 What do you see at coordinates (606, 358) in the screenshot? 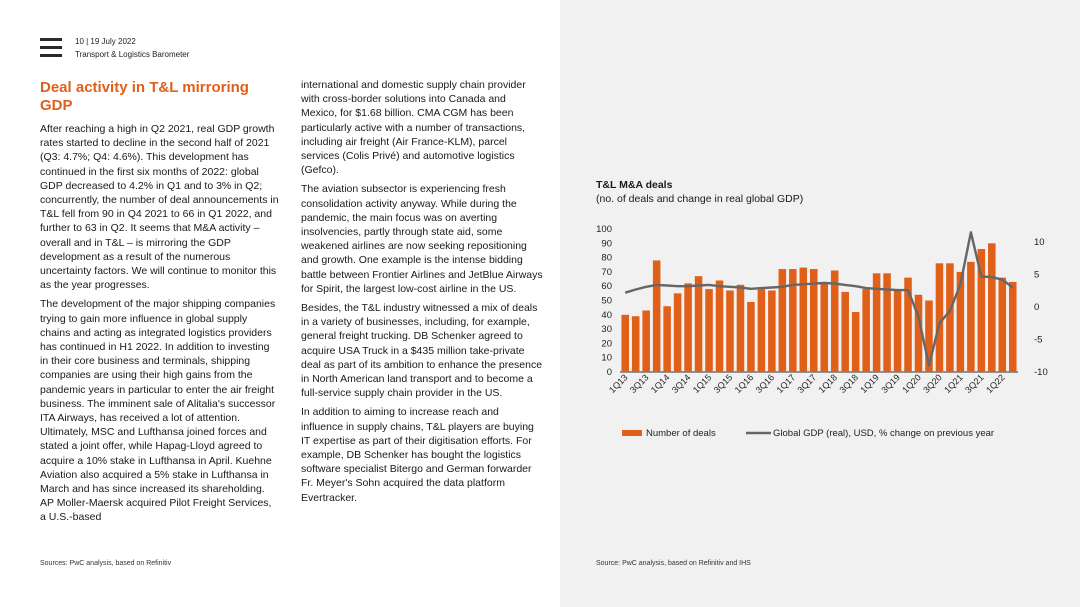
I see `y-left-tick-label: 10` at bounding box center [606, 358].